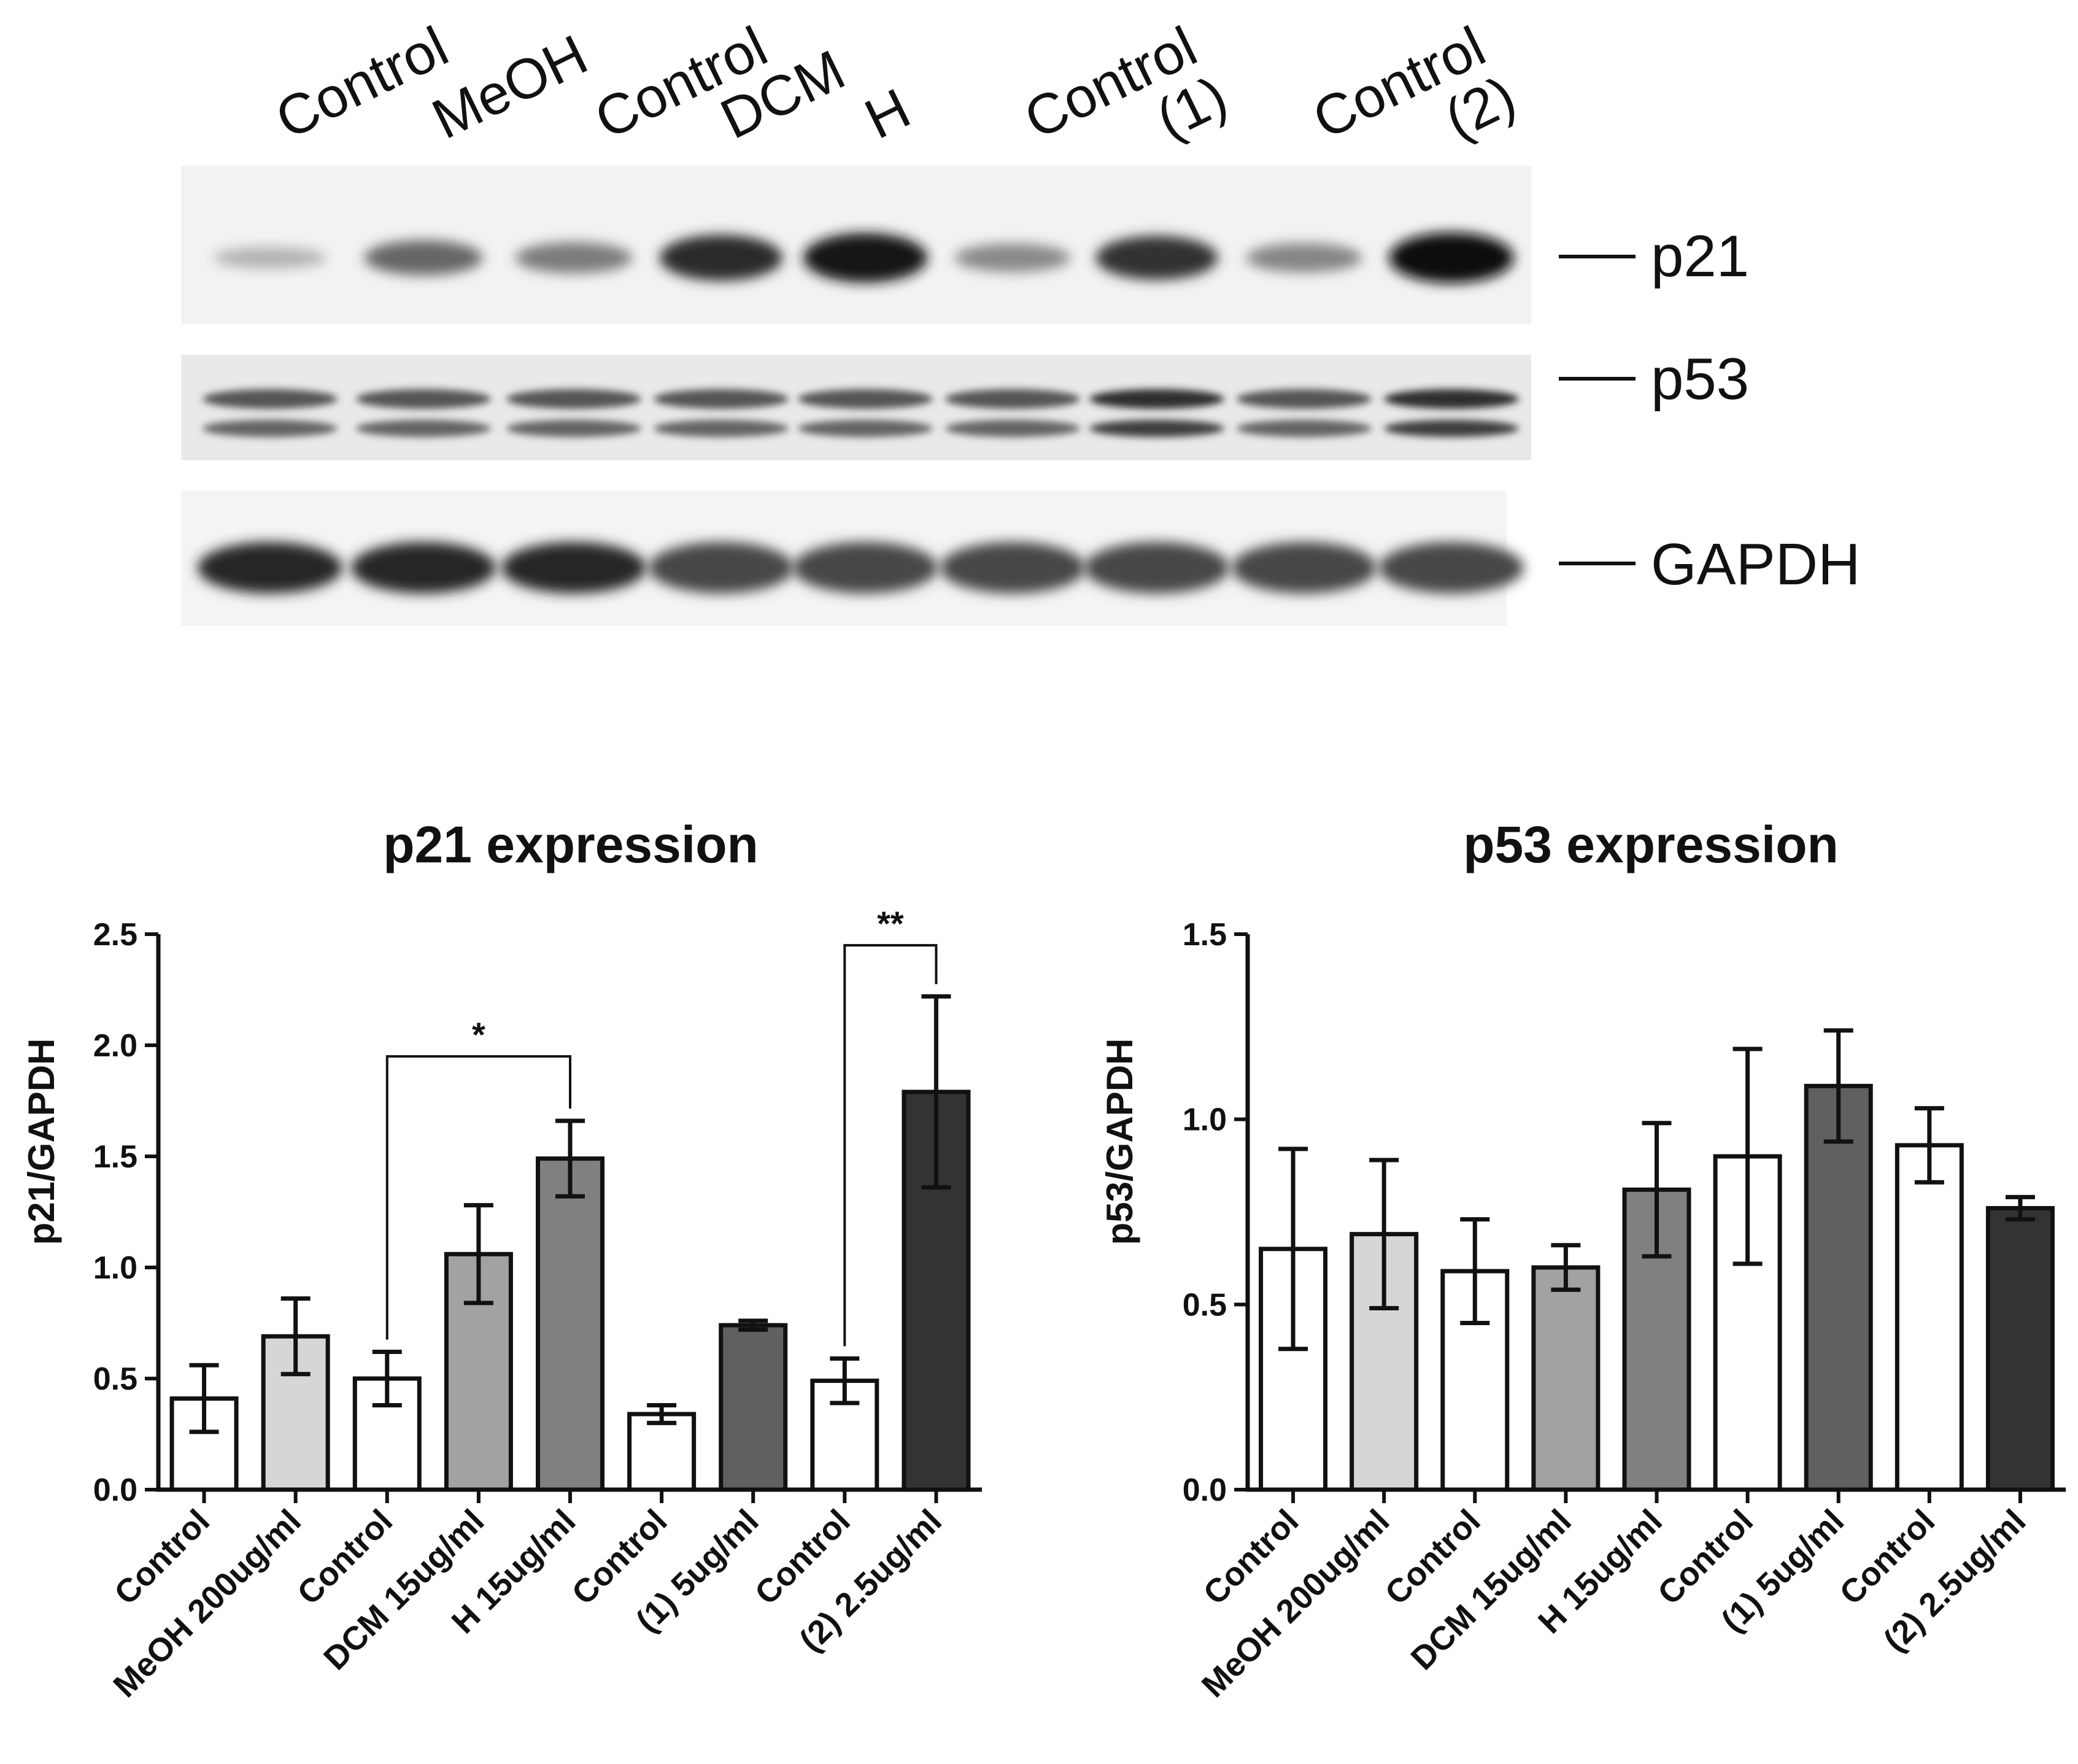  I want to click on p53-band-label: p53, so click(1700, 379).